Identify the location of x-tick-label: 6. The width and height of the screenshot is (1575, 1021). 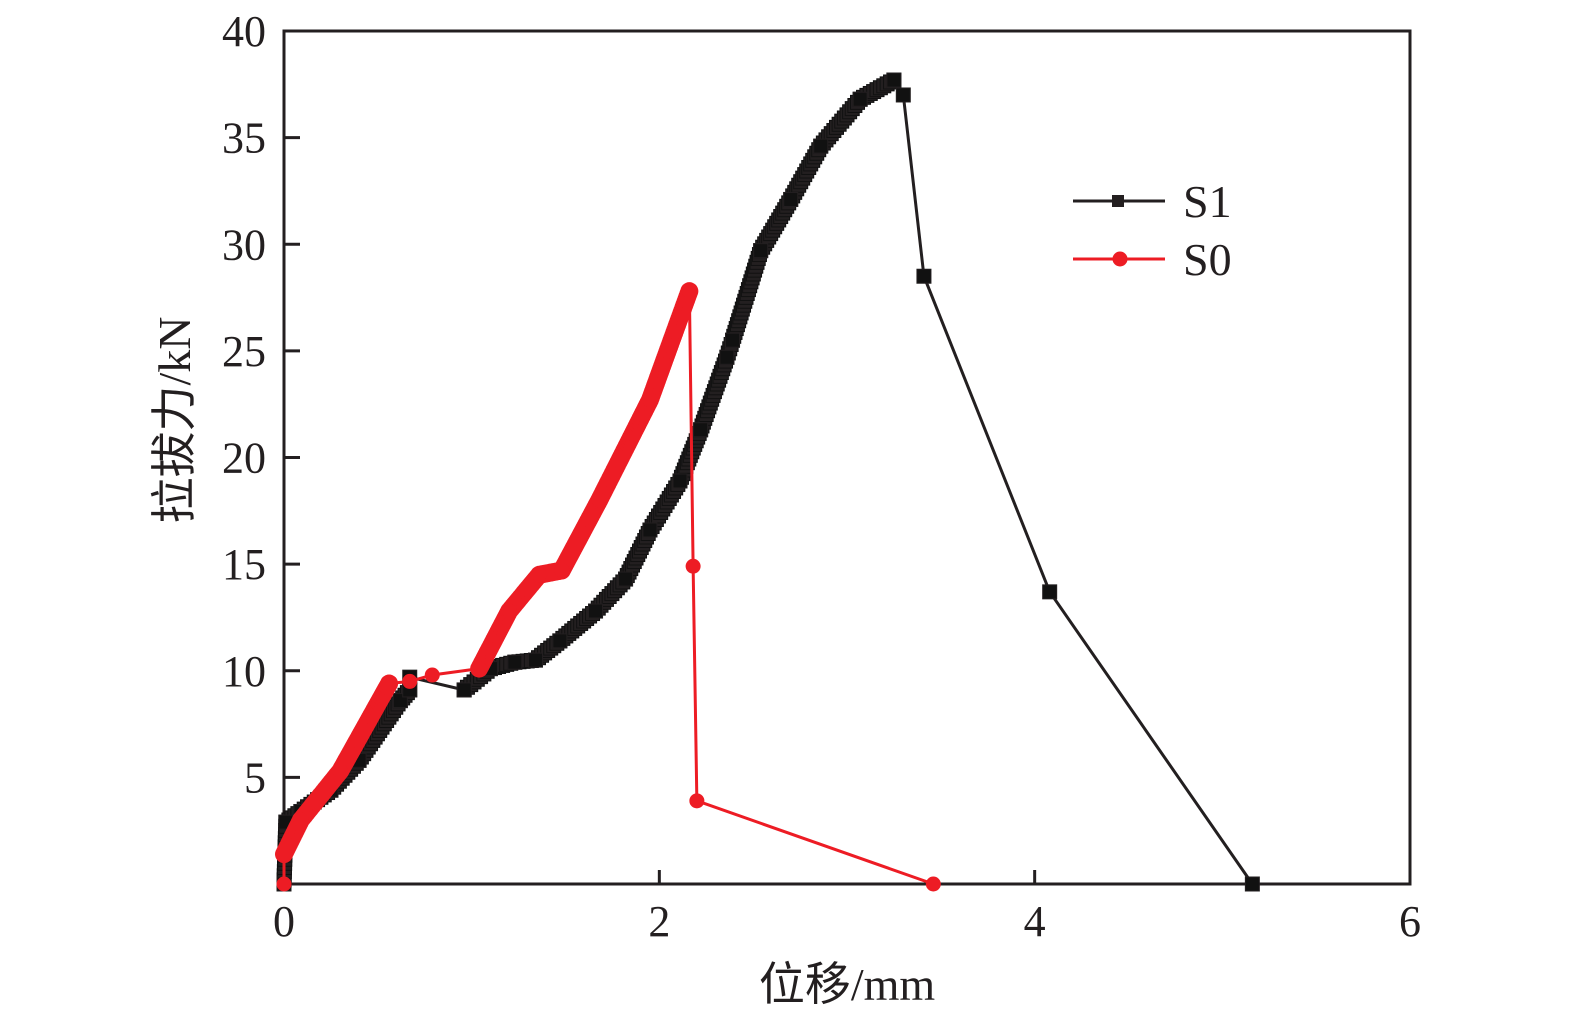
(1410, 921).